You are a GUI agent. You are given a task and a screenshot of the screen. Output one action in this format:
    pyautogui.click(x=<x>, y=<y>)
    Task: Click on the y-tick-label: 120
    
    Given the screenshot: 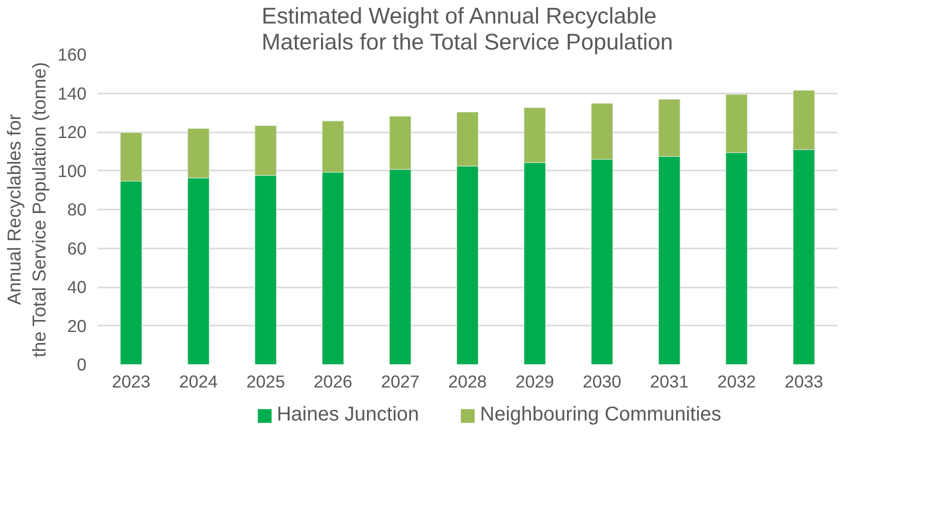 What is the action you would take?
    pyautogui.click(x=72, y=132)
    